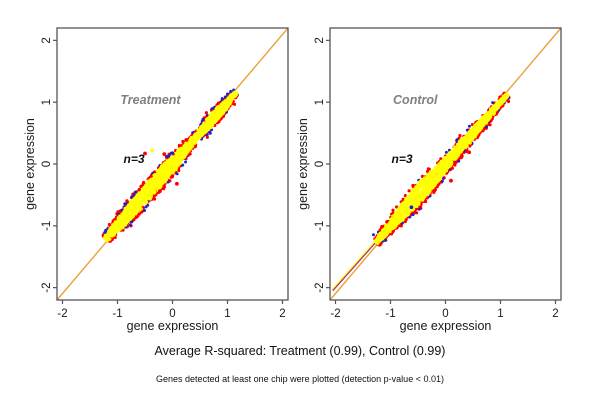 This screenshot has width=600, height=400. I want to click on scatter-cloud, so click(441, 169).